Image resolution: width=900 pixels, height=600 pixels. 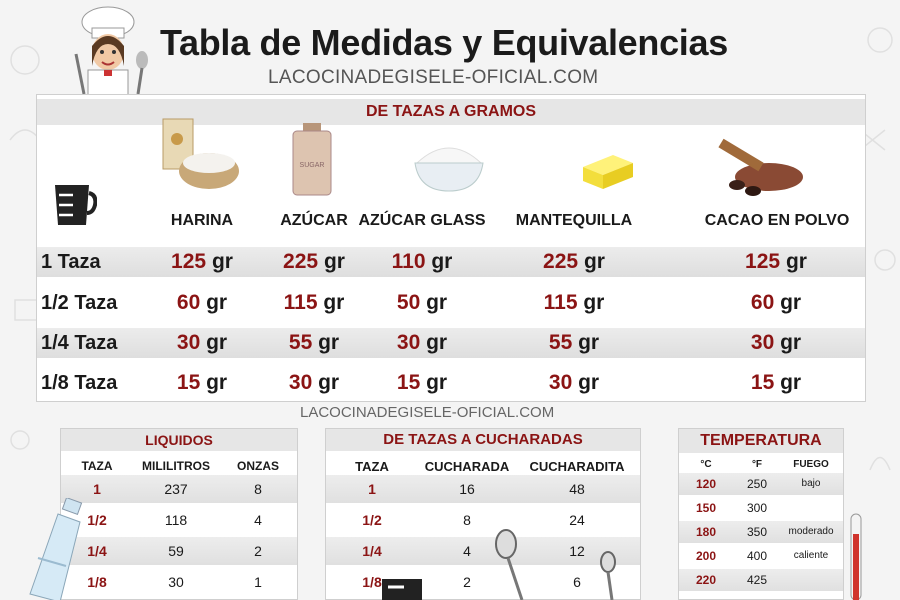 I want to click on table-row: 180 350 moderado, so click(x=761, y=532).